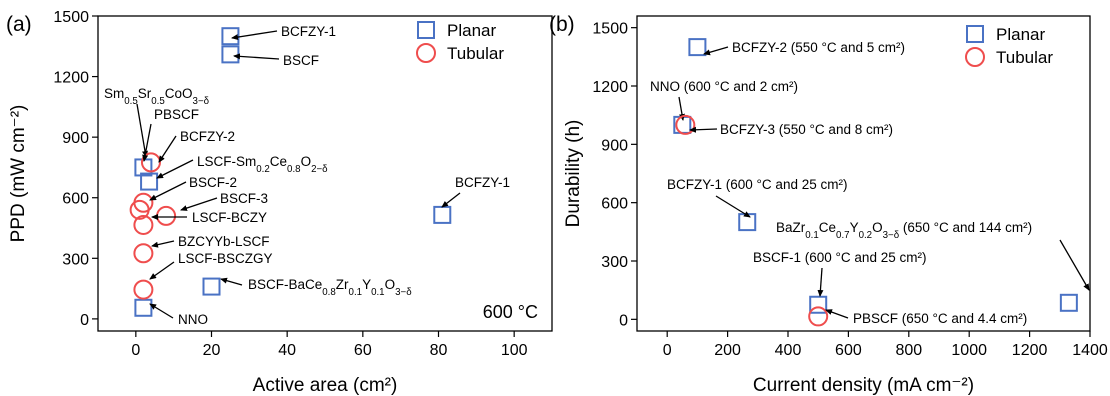  What do you see at coordinates (213, 182) in the screenshot?
I see `point-annotation: BSCF-2` at bounding box center [213, 182].